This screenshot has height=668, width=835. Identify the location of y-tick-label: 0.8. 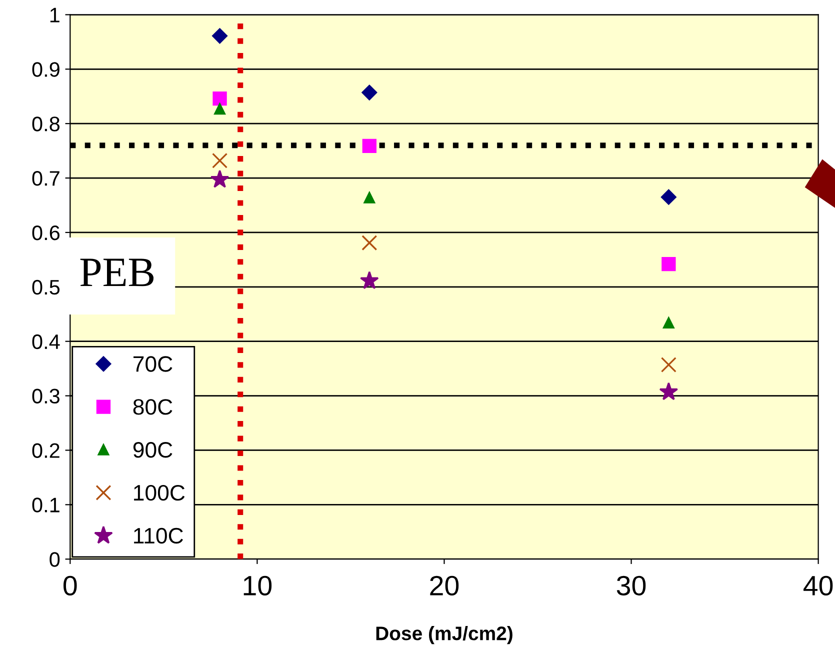
(46, 124).